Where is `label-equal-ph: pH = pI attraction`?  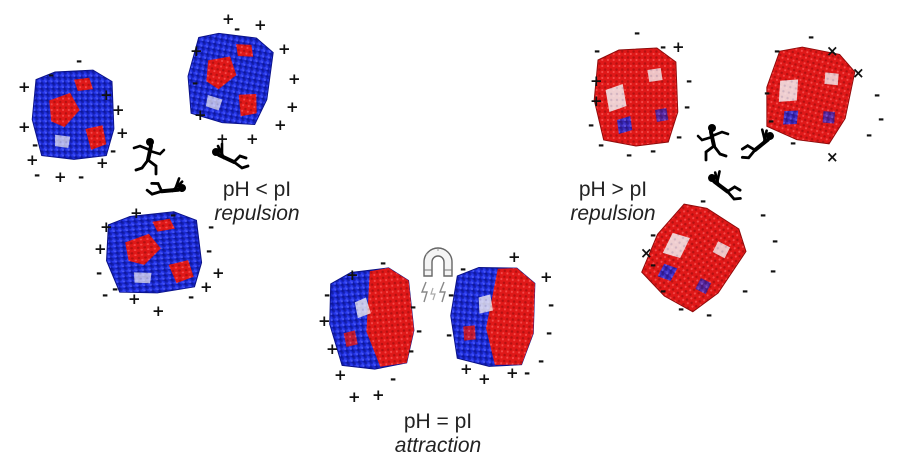 label-equal-ph: pH = pI attraction is located at coordinates (438, 434).